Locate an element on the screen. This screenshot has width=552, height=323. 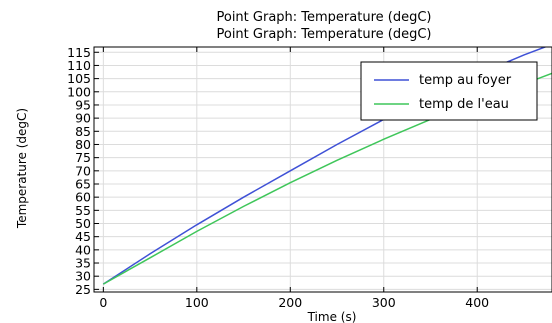
x-axis-label: Time (s) is located at coordinates (332, 316).